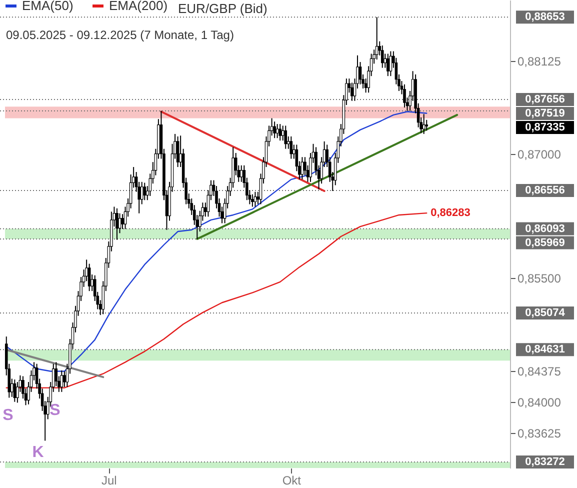 Image resolution: width=577 pixels, height=488 pixels. I want to click on ref-line-label: 0,87519, so click(545, 114).